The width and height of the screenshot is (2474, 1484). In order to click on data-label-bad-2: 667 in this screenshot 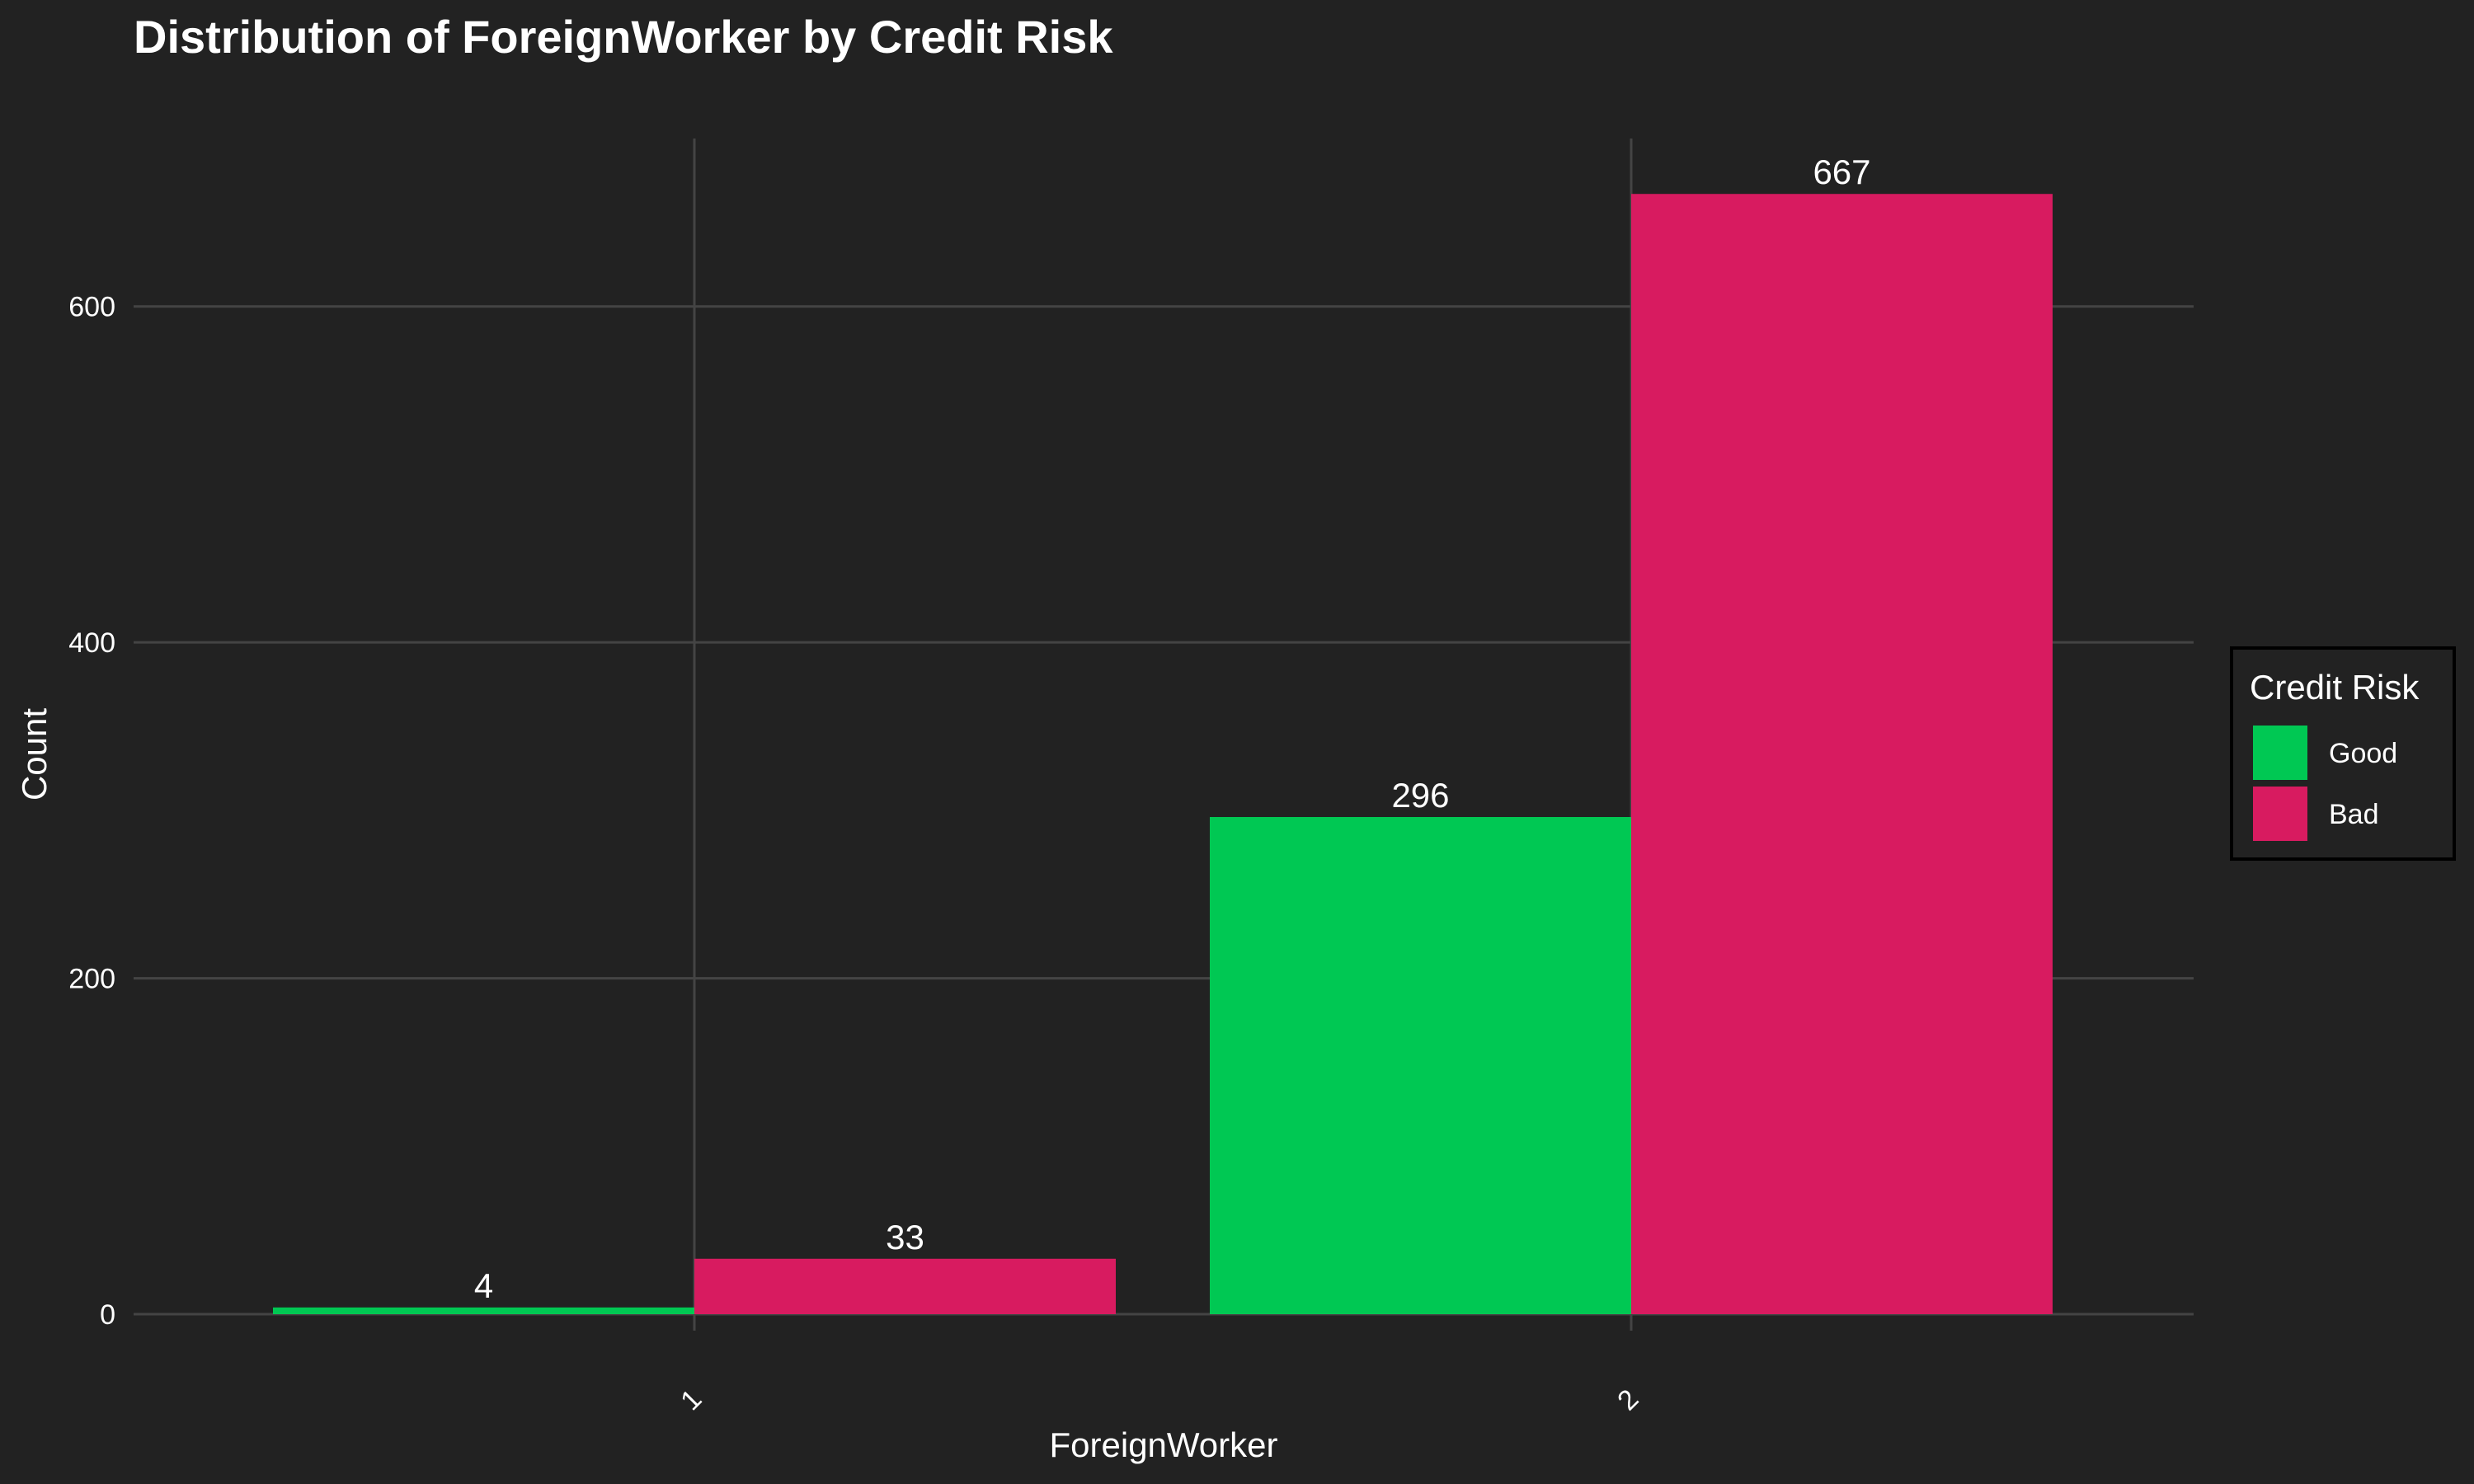, I will do `click(1841, 172)`.